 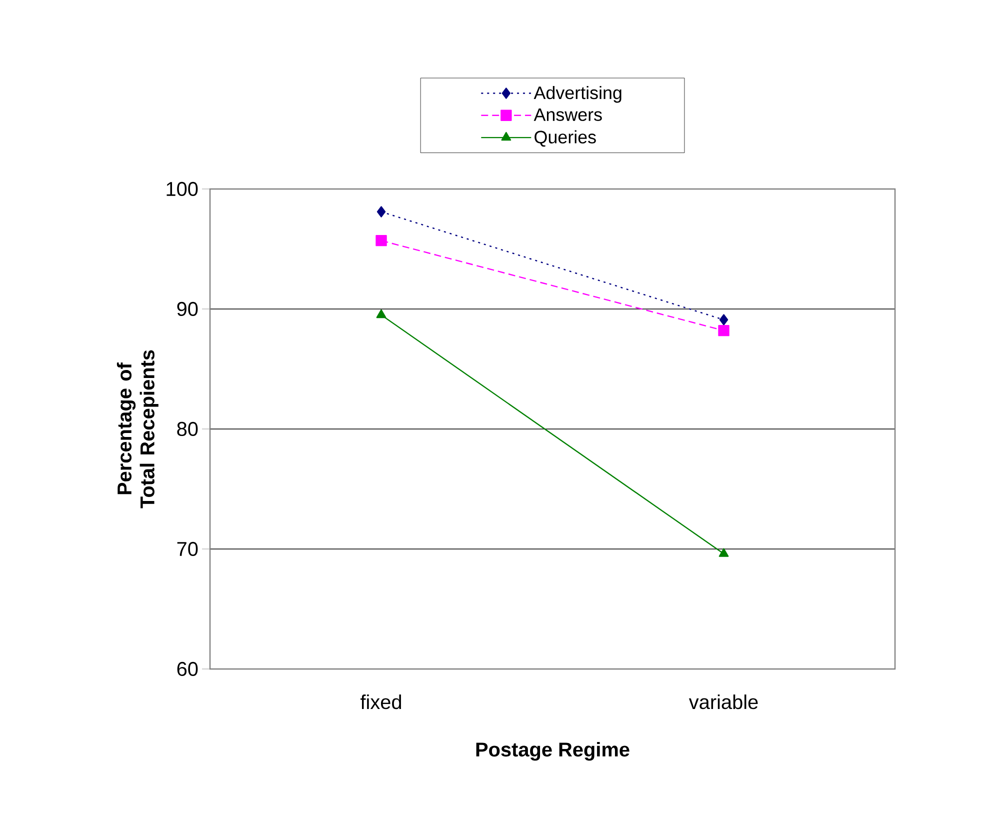 What do you see at coordinates (187, 309) in the screenshot?
I see `y-tick-label: 90` at bounding box center [187, 309].